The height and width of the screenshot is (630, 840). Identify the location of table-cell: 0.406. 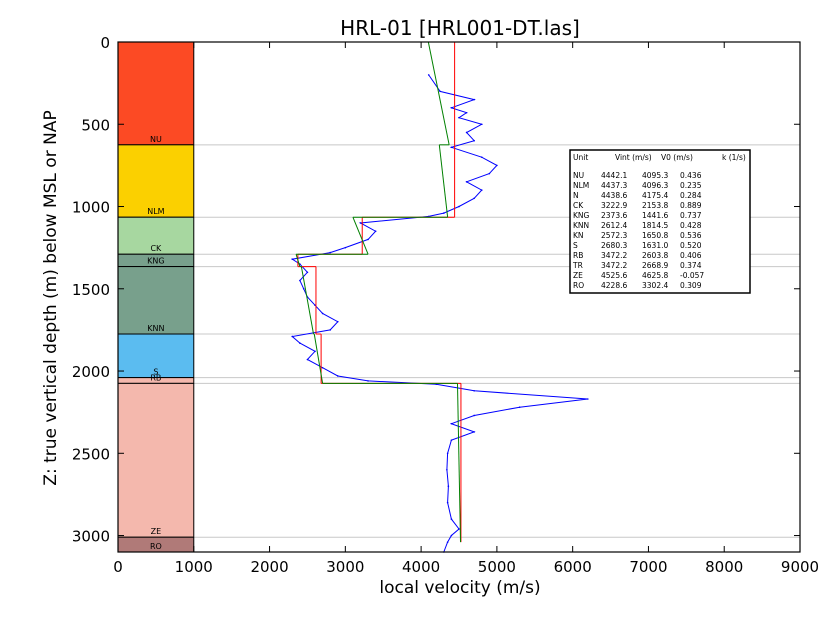
(691, 255).